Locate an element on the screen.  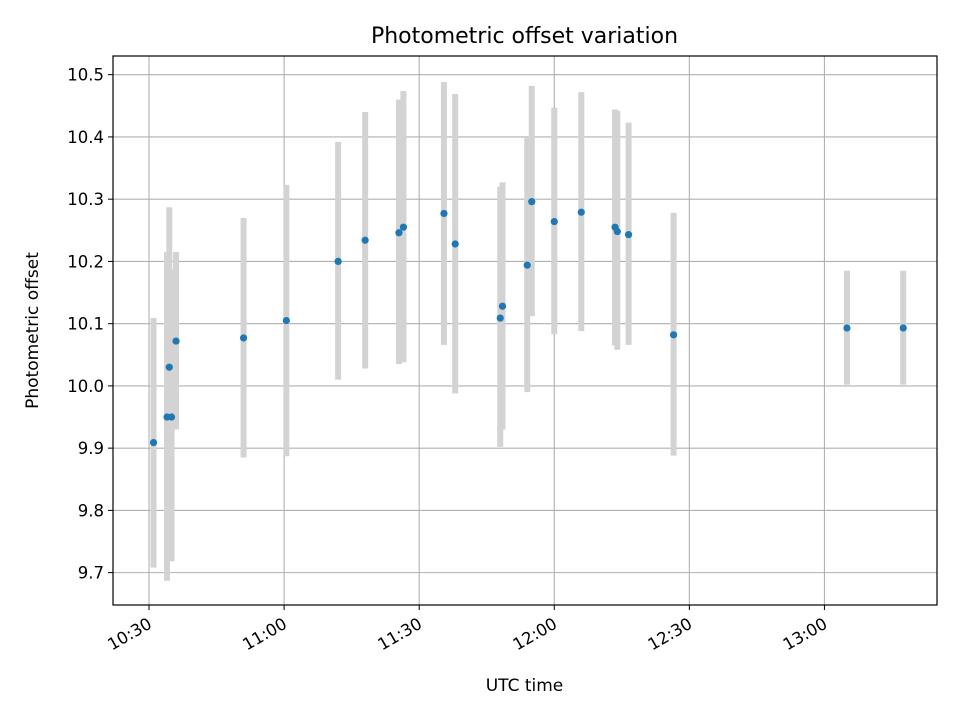
y-tick-label: 10.2 is located at coordinates (85, 261).